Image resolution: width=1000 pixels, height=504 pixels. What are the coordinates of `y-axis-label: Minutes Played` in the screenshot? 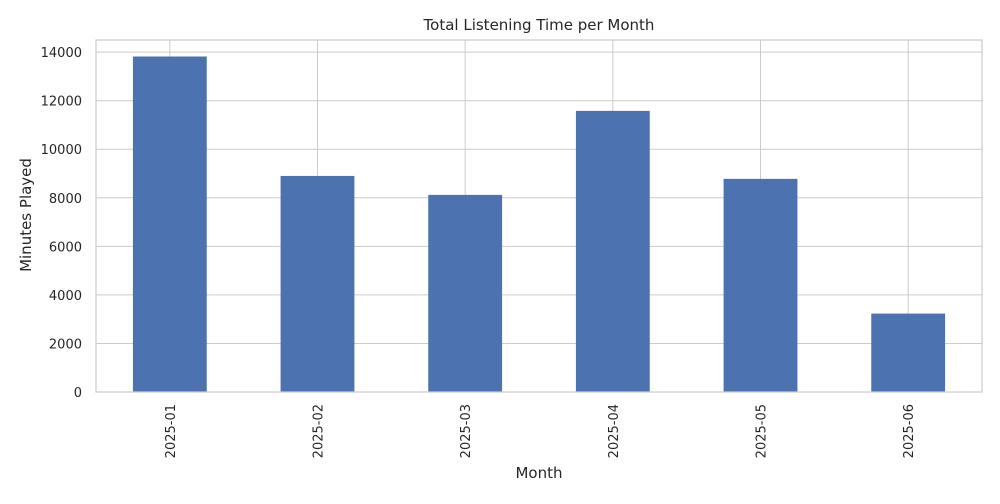 It's located at (26, 215).